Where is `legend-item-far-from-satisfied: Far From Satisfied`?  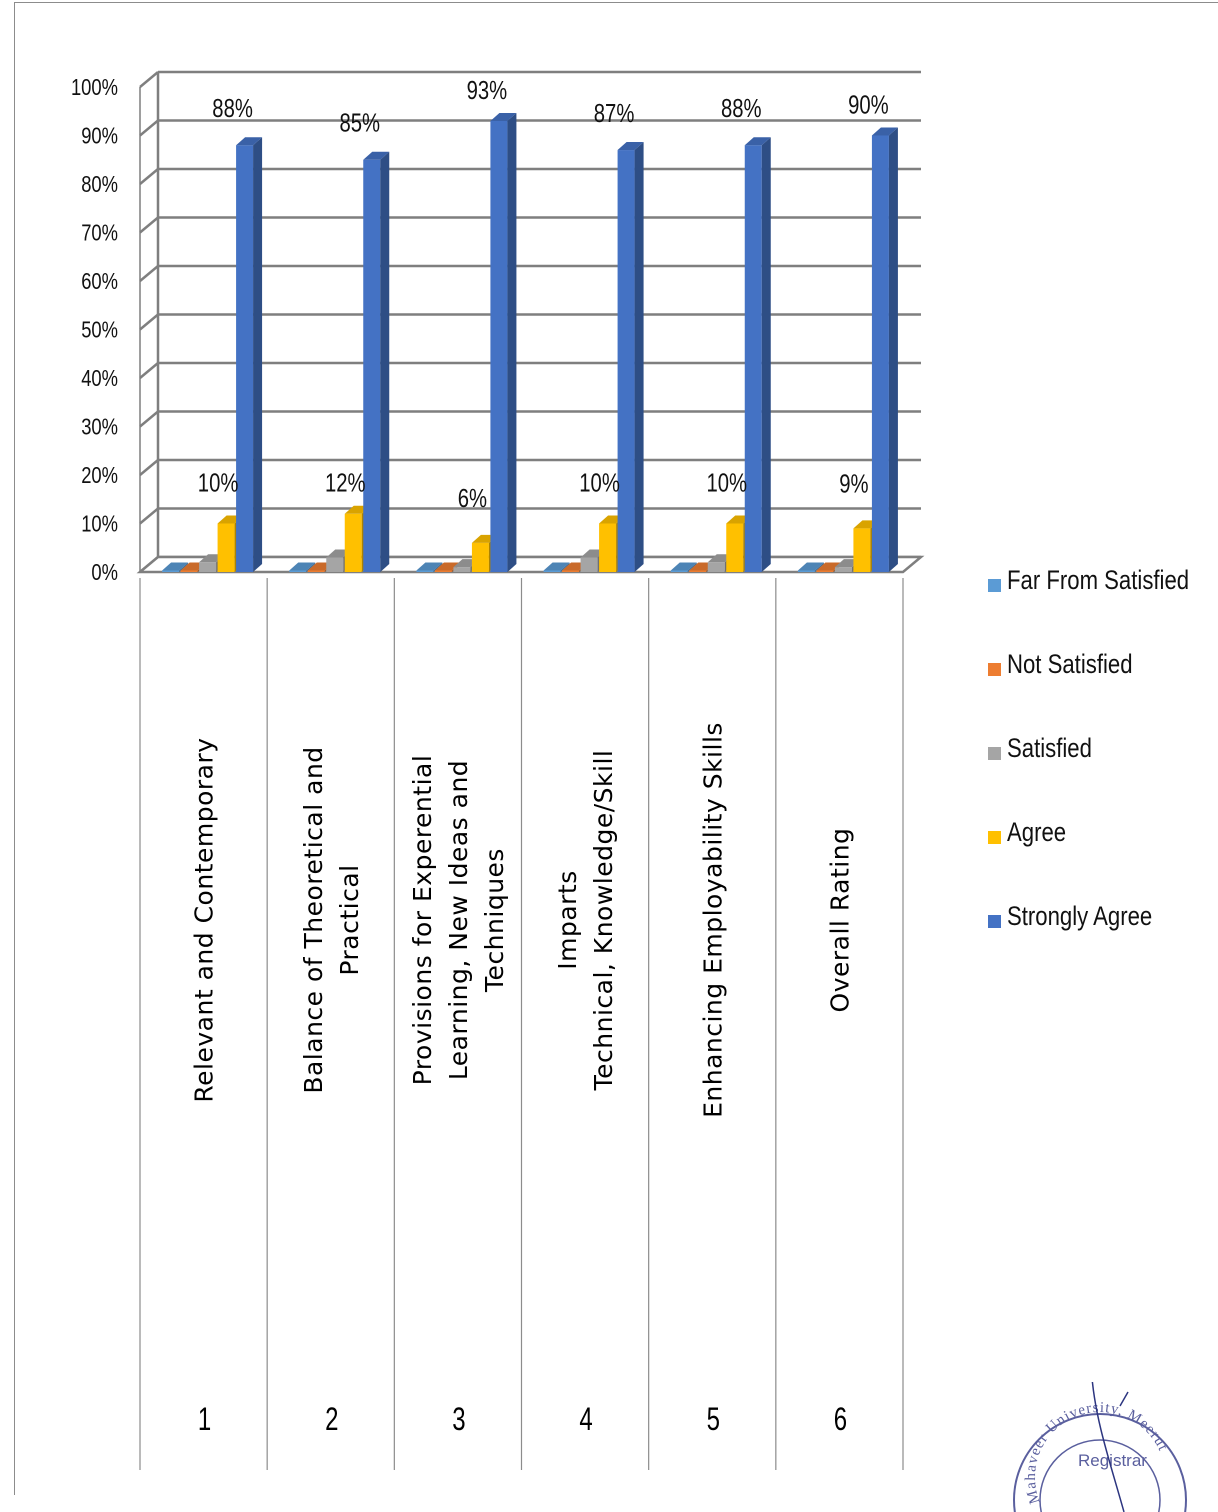 legend-item-far-from-satisfied: Far From Satisfied is located at coordinates (1103, 607).